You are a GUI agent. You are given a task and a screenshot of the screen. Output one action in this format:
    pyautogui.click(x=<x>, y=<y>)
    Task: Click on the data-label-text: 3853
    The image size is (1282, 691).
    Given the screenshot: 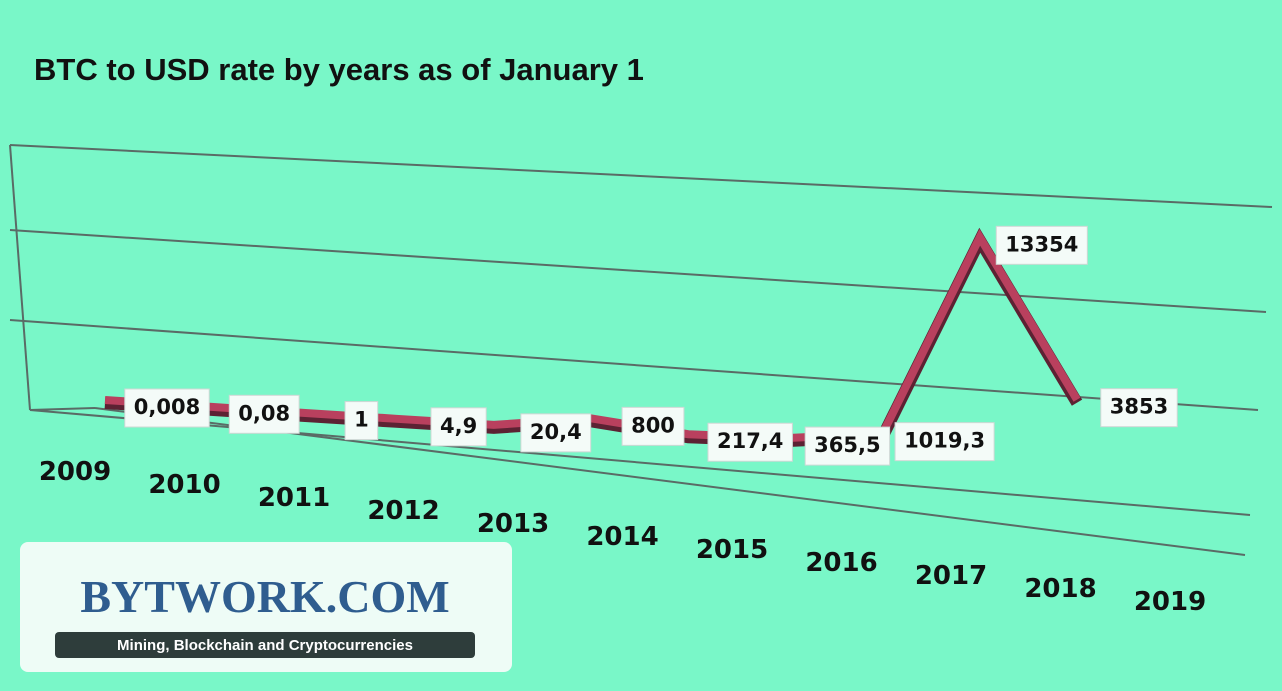 What is the action you would take?
    pyautogui.click(x=1139, y=407)
    